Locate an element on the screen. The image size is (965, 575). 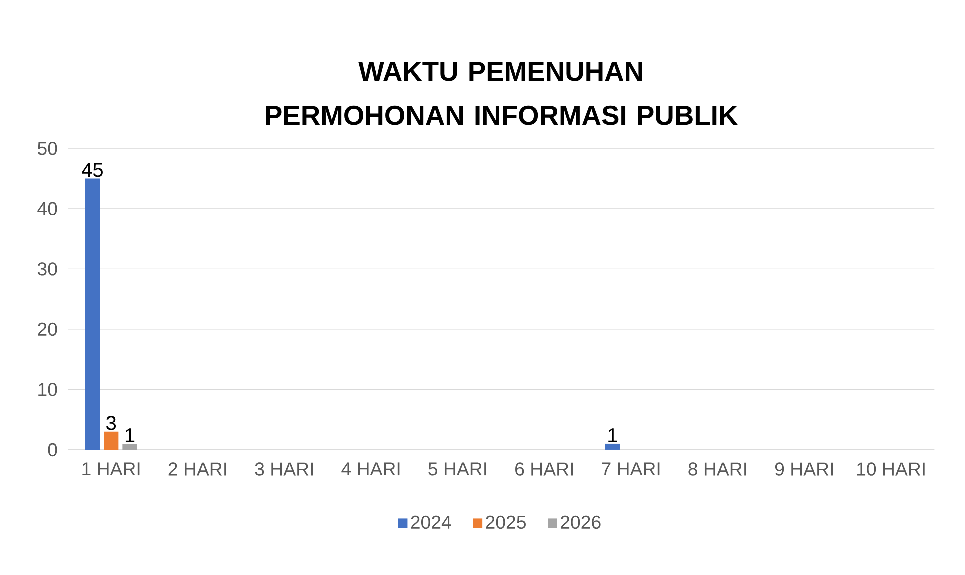
x-tick-label: 6 HARI is located at coordinates (545, 469).